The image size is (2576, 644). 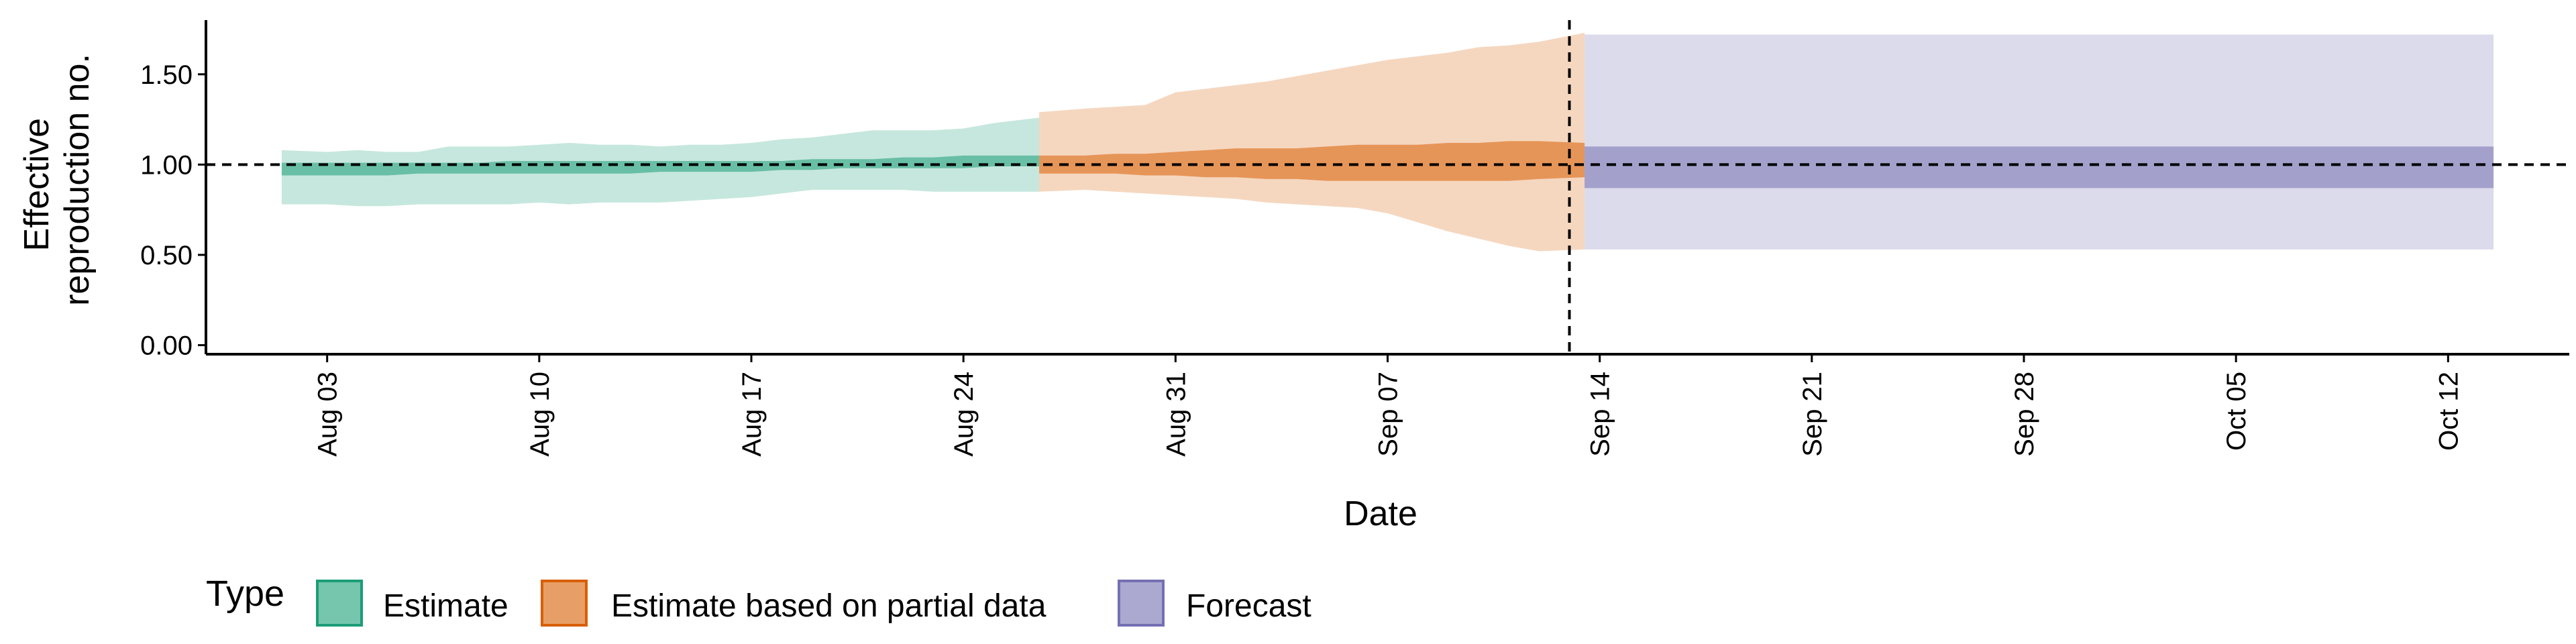 I want to click on y-tick-label: 0.00, so click(x=166, y=346).